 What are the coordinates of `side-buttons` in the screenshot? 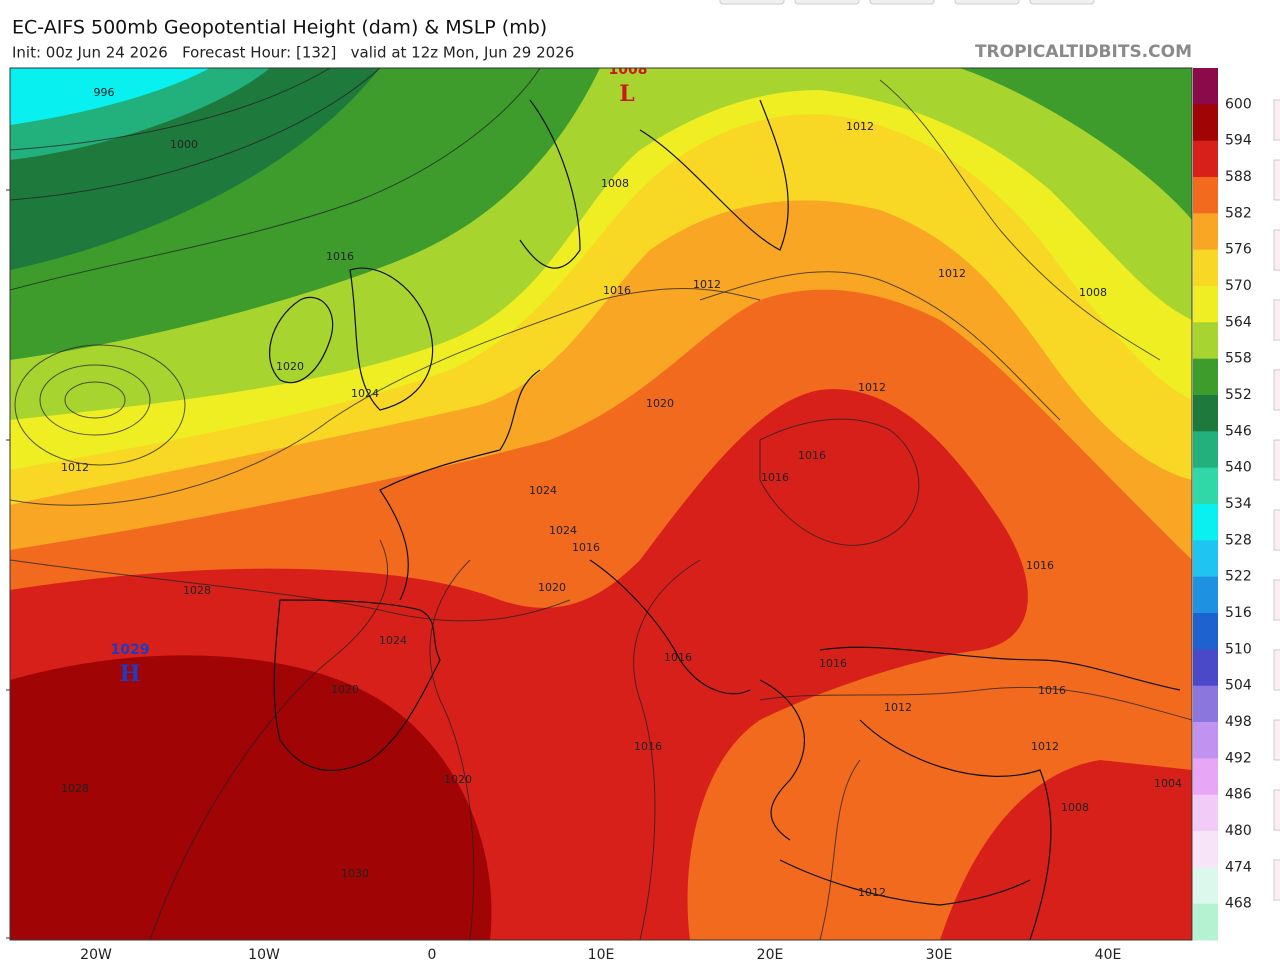 It's located at (1276, 500).